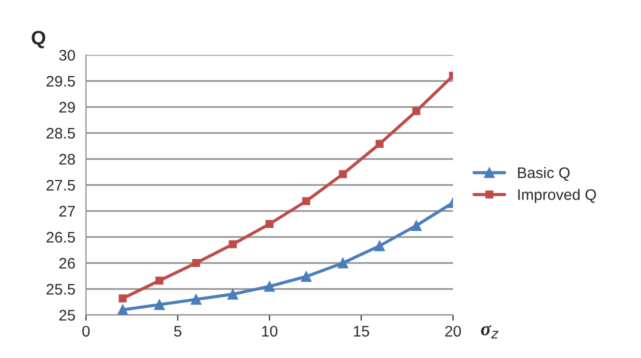 This screenshot has width=641, height=358. Describe the element at coordinates (67, 211) in the screenshot. I see `y-tick-label: 27` at that location.